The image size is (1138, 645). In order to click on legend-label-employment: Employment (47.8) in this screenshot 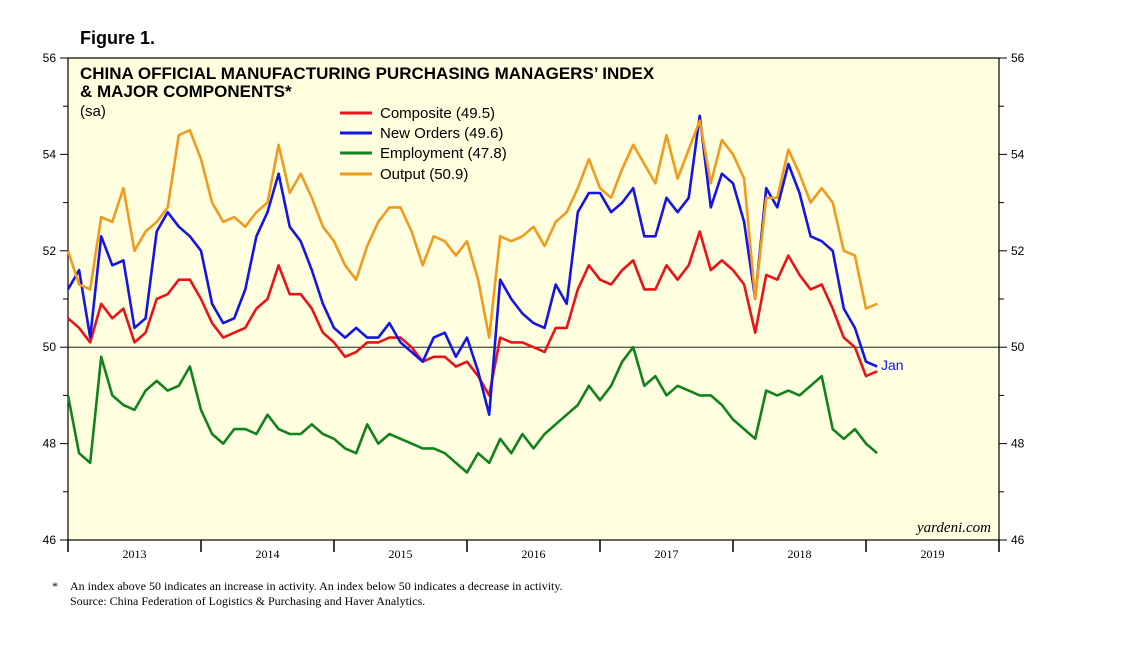, I will do `click(443, 153)`.